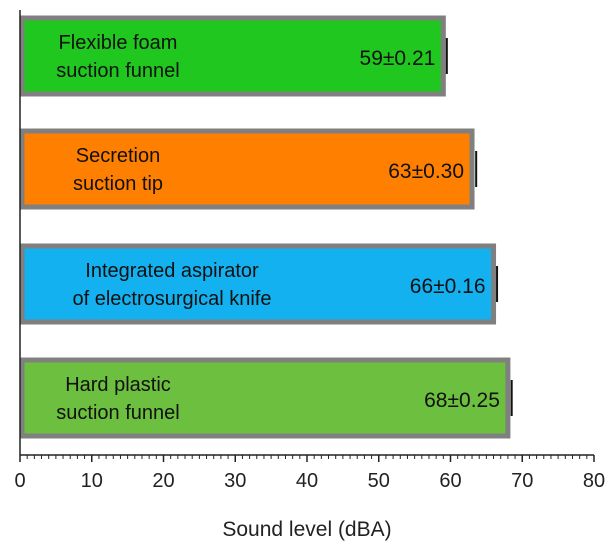 The height and width of the screenshot is (549, 616). What do you see at coordinates (522, 481) in the screenshot?
I see `x-tick-label: 70` at bounding box center [522, 481].